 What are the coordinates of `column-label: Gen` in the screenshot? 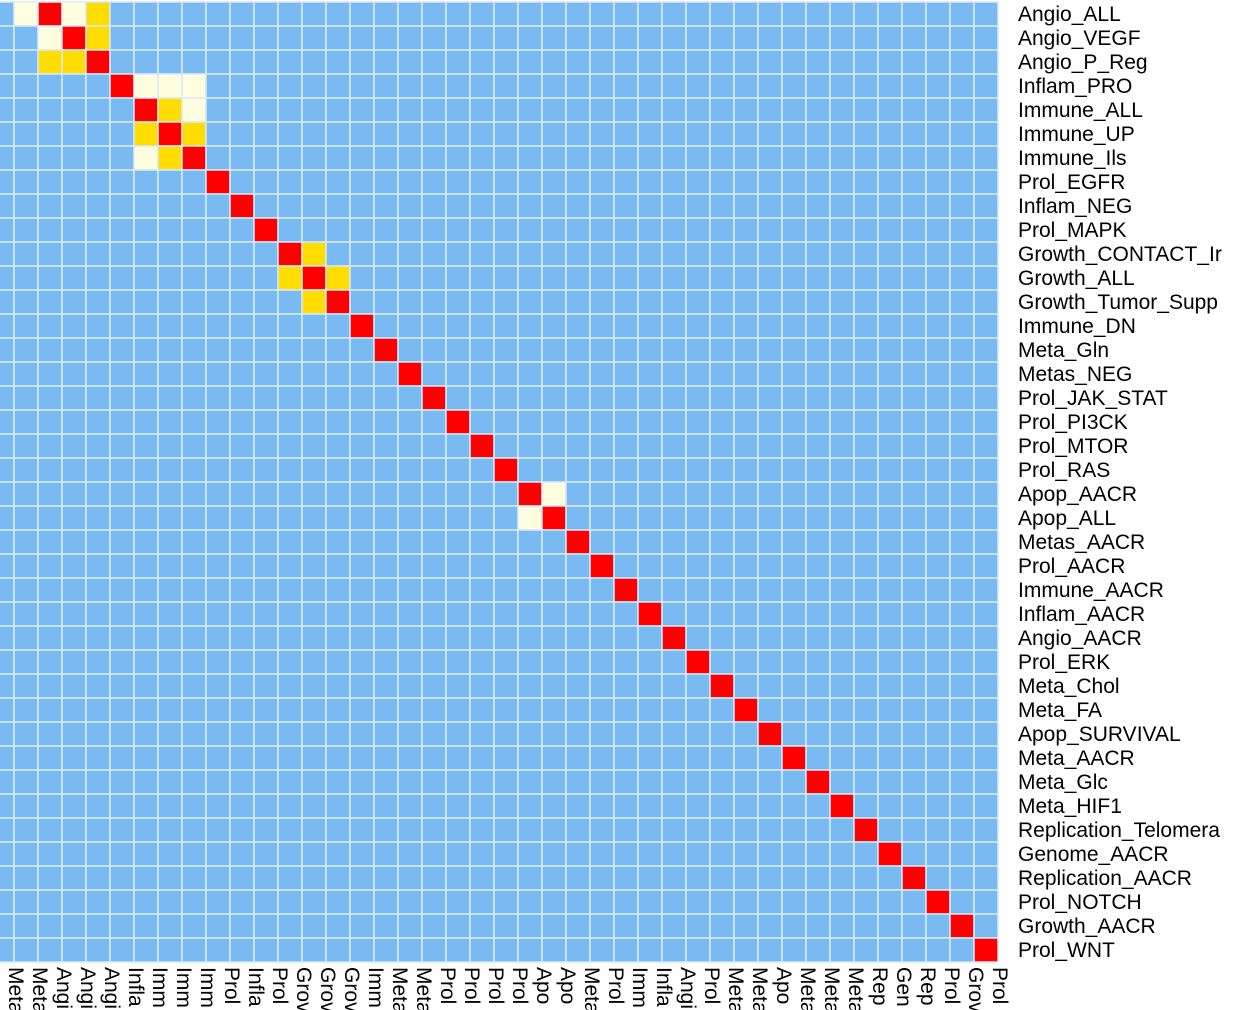 It's located at (903, 987).